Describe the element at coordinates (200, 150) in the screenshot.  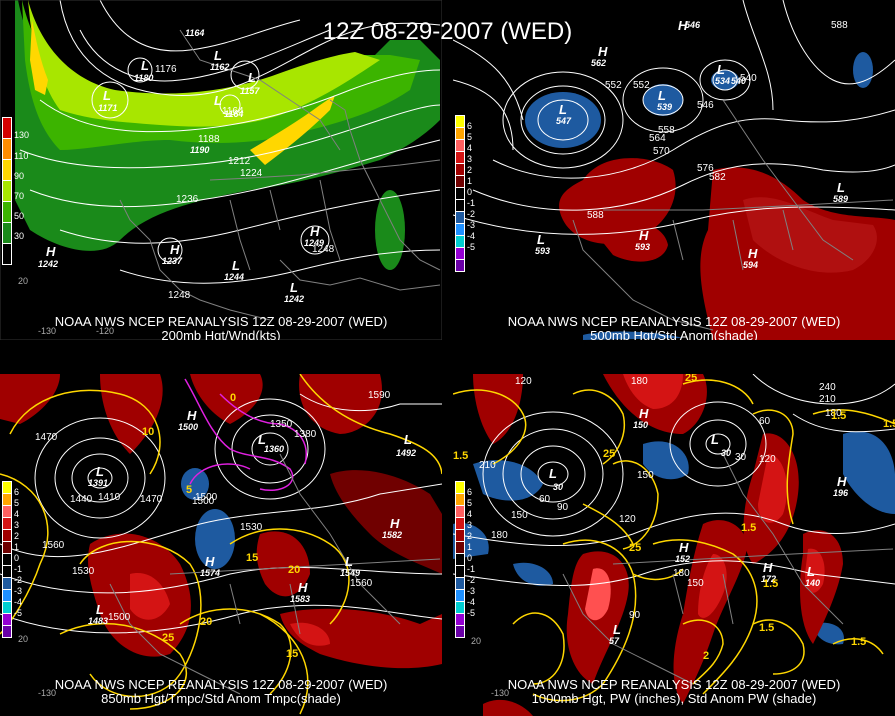
I see `low-value: 1190` at that location.